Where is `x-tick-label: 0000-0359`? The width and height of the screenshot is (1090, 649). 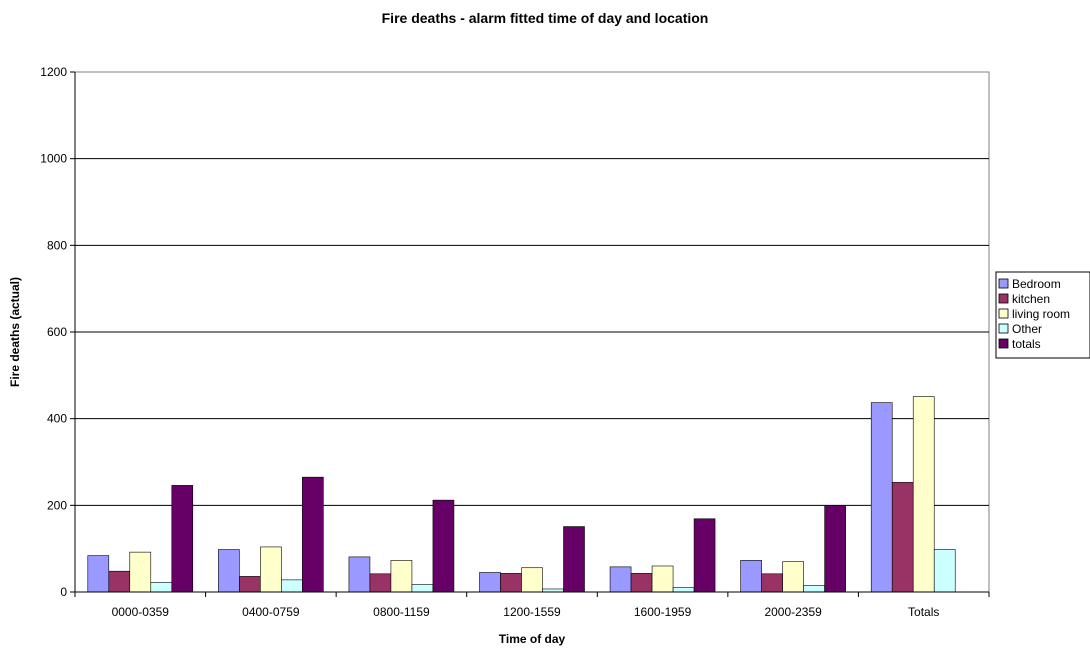
x-tick-label: 0000-0359 is located at coordinates (141, 612).